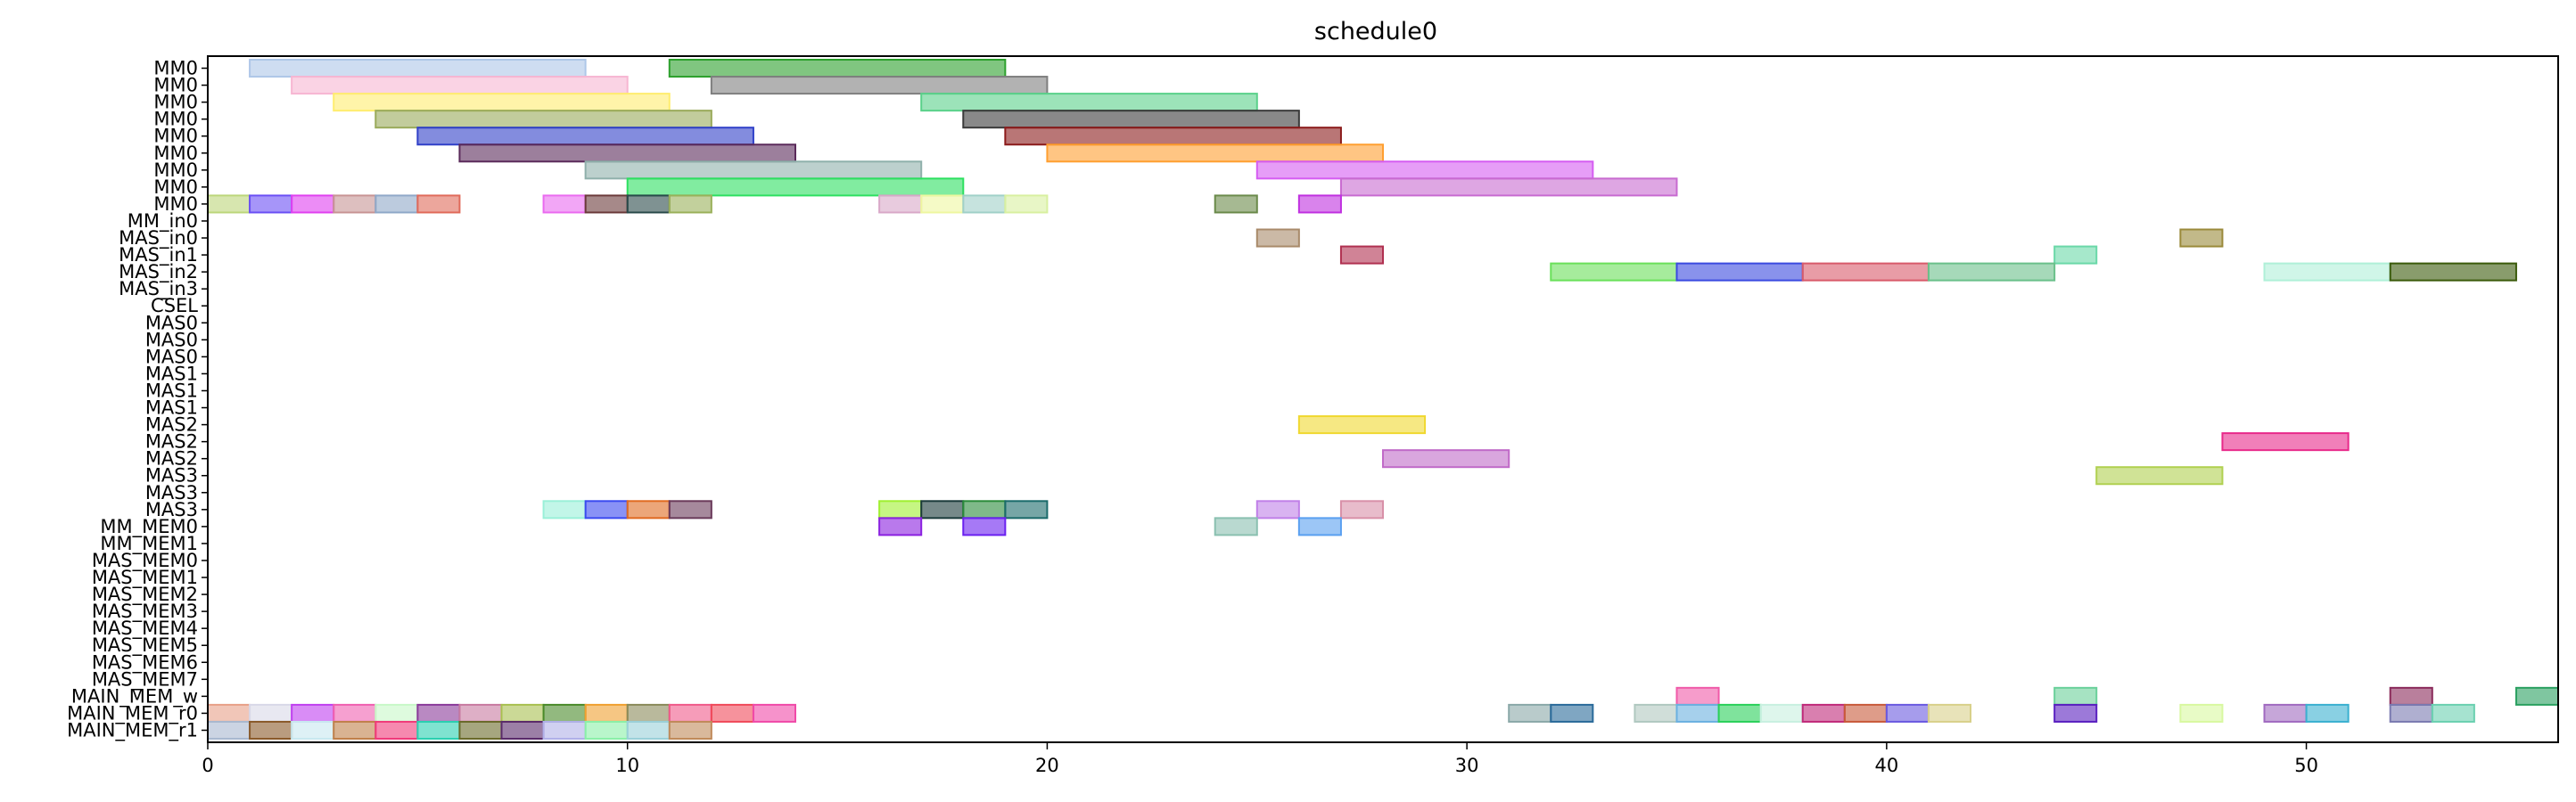 The image size is (2576, 802). I want to click on x-tick-label: 10, so click(627, 765).